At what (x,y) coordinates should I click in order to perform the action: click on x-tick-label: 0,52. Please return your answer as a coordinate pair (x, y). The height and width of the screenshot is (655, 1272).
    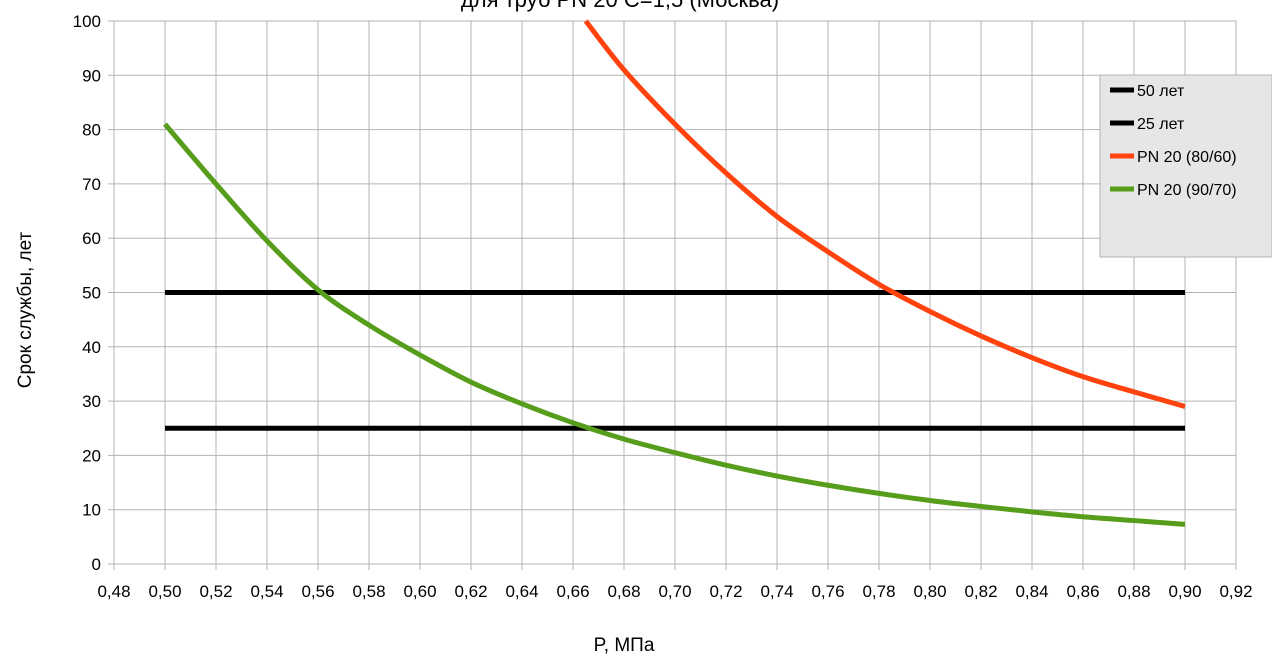
    Looking at the image, I should click on (215, 591).